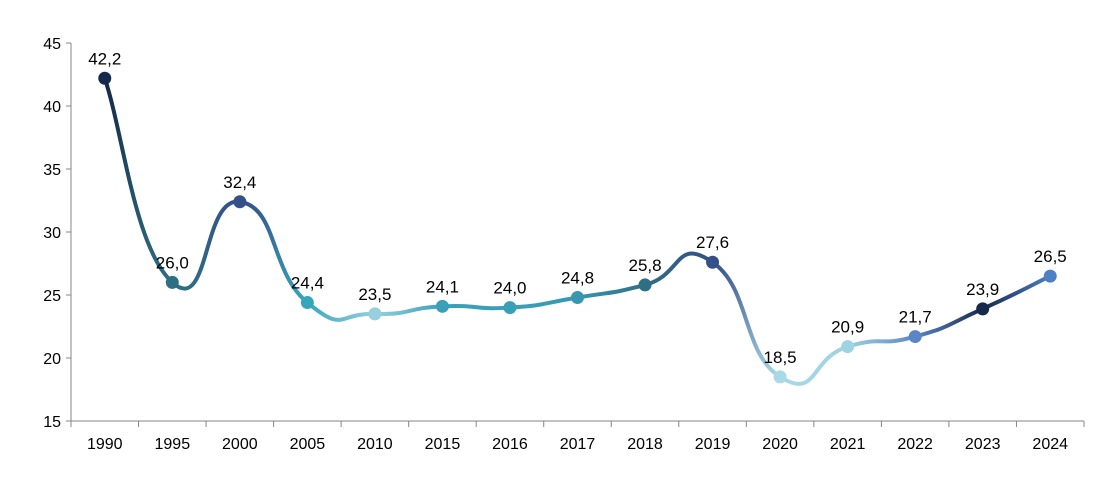 This screenshot has width=1112, height=487. What do you see at coordinates (104, 58) in the screenshot?
I see `data-label: 42,2` at bounding box center [104, 58].